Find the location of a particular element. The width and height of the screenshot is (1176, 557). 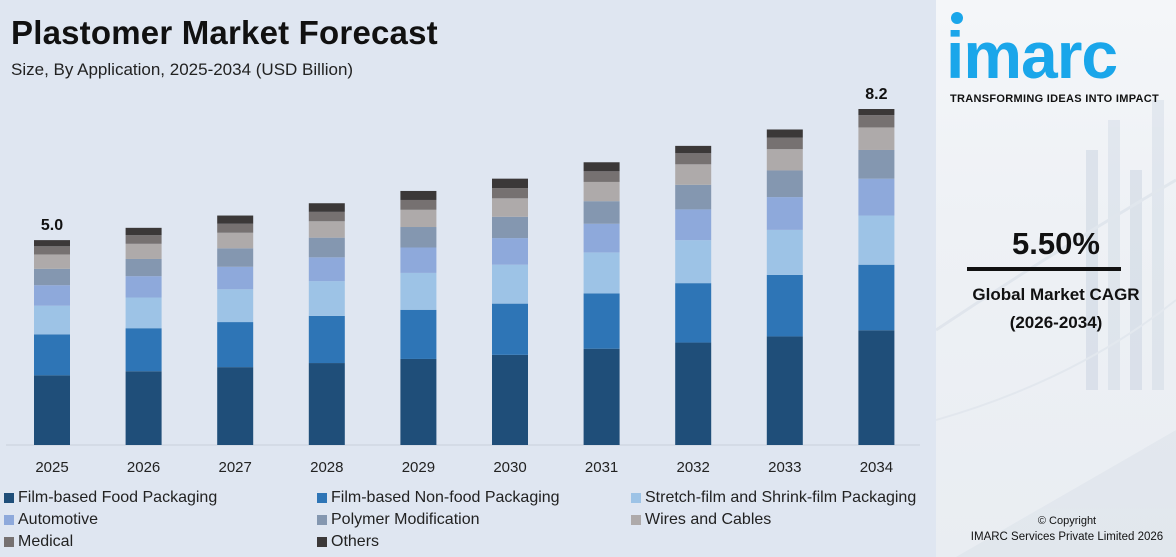

bar-segment-2026-automotive is located at coordinates (143, 287).